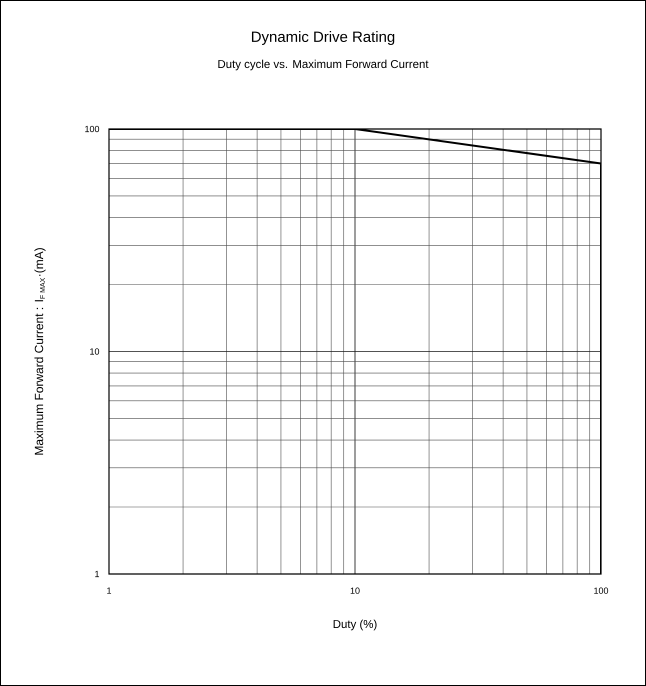  I want to click on y-tick-label: 1, so click(97, 574).